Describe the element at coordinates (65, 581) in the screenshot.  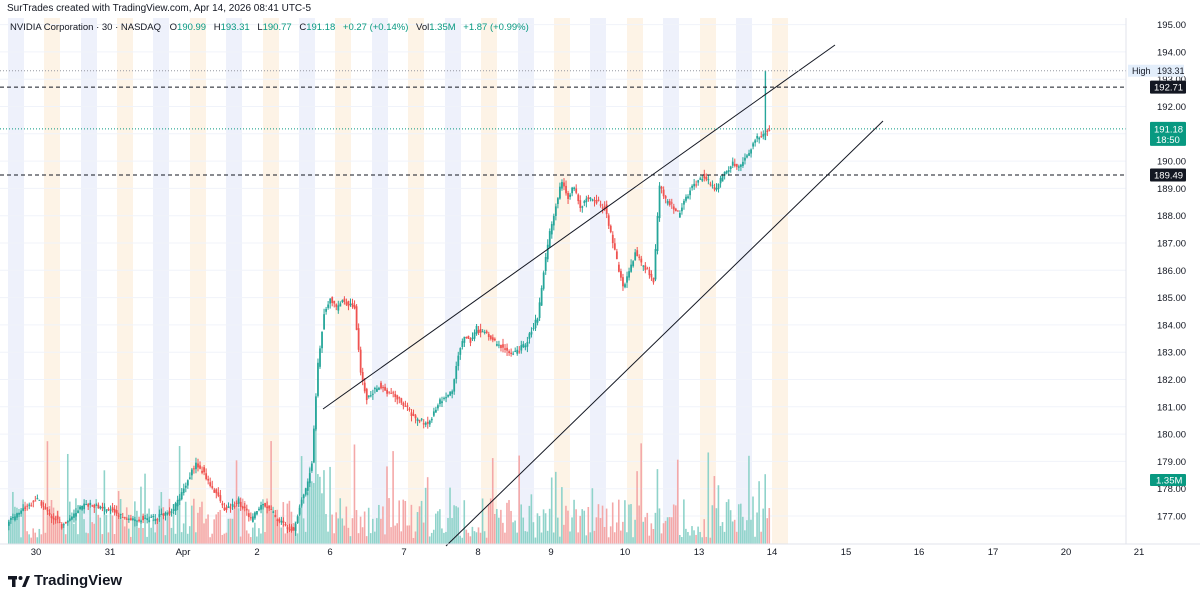
I see `tradingview-footer: TradingView` at that location.